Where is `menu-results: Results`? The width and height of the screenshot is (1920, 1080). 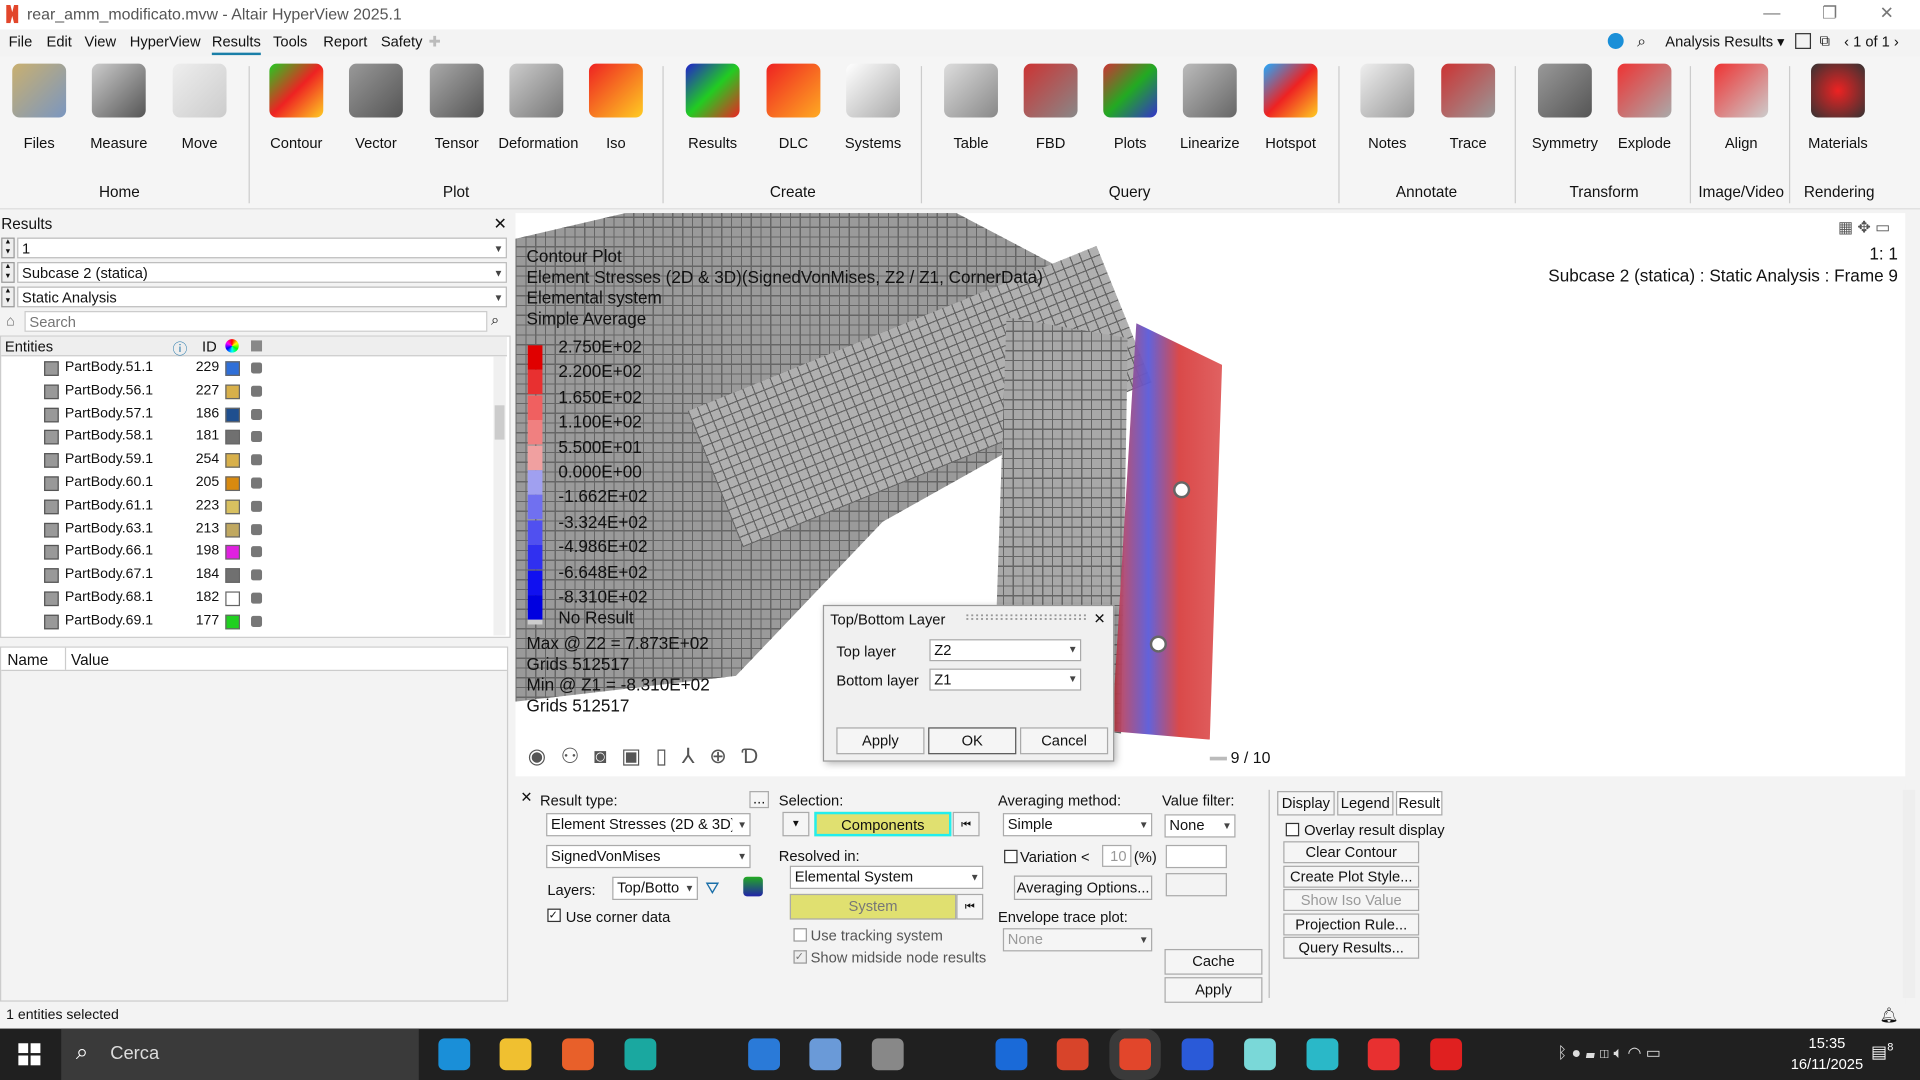 menu-results: Results is located at coordinates (236, 44).